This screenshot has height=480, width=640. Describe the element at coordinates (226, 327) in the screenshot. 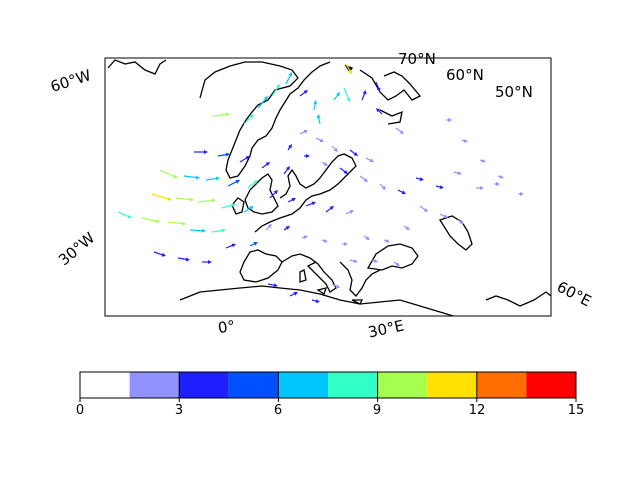

I see `lon-label-0: 0°` at that location.